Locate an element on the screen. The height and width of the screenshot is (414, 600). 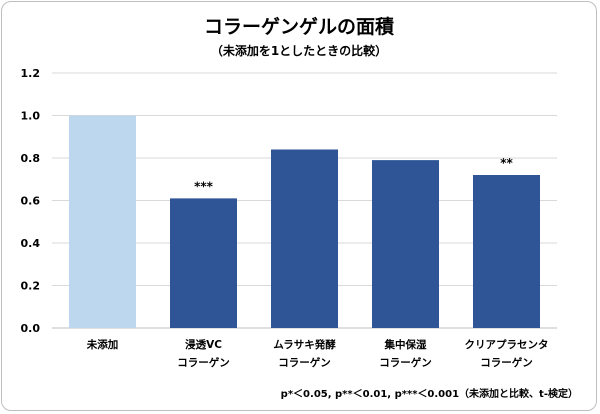
x-category-label: 集中保湿 is located at coordinates (405, 344).